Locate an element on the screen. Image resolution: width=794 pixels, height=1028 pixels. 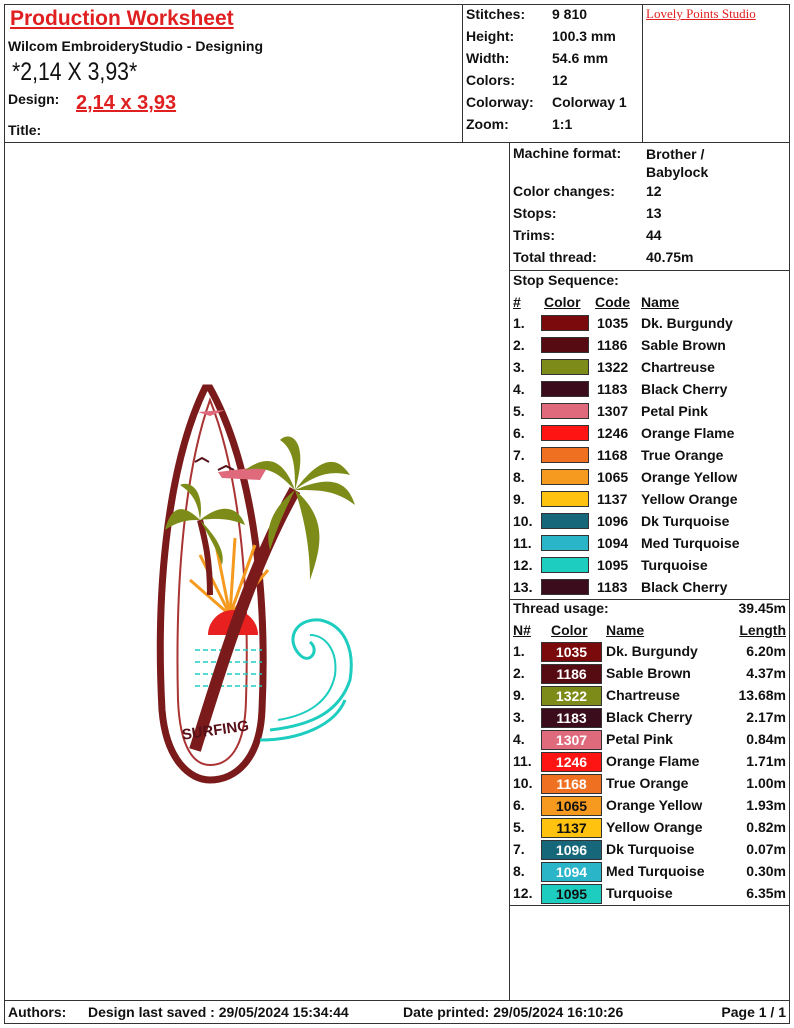
usage-length: 2.17m is located at coordinates (766, 717).